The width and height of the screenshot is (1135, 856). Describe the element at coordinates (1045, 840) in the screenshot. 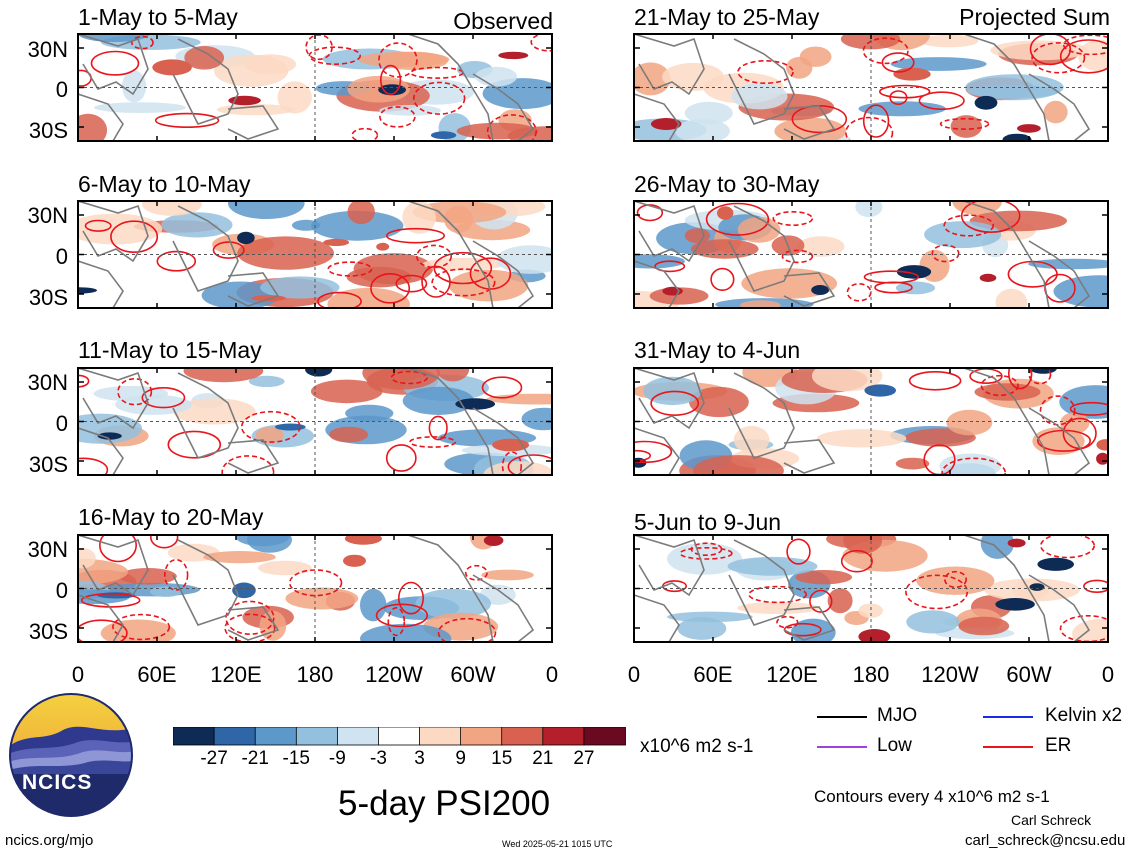

I see `email-link: carl_schreck@ncsu.edu` at that location.